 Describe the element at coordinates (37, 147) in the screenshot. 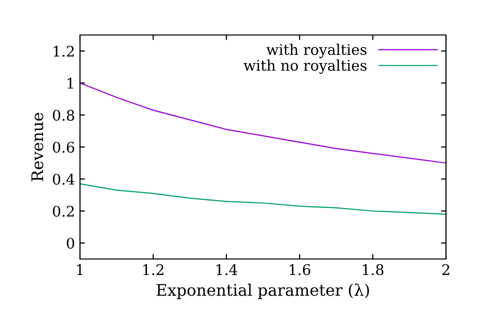

I see `y-axis-title: Revenue` at that location.